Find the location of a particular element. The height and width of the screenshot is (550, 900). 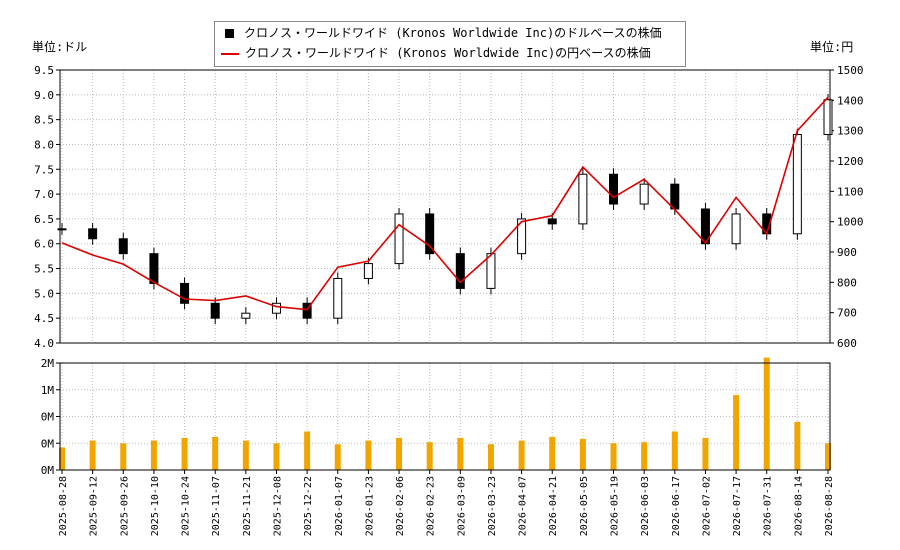

x-axis-tick-label: 2025-12-08 is located at coordinates (277, 506).